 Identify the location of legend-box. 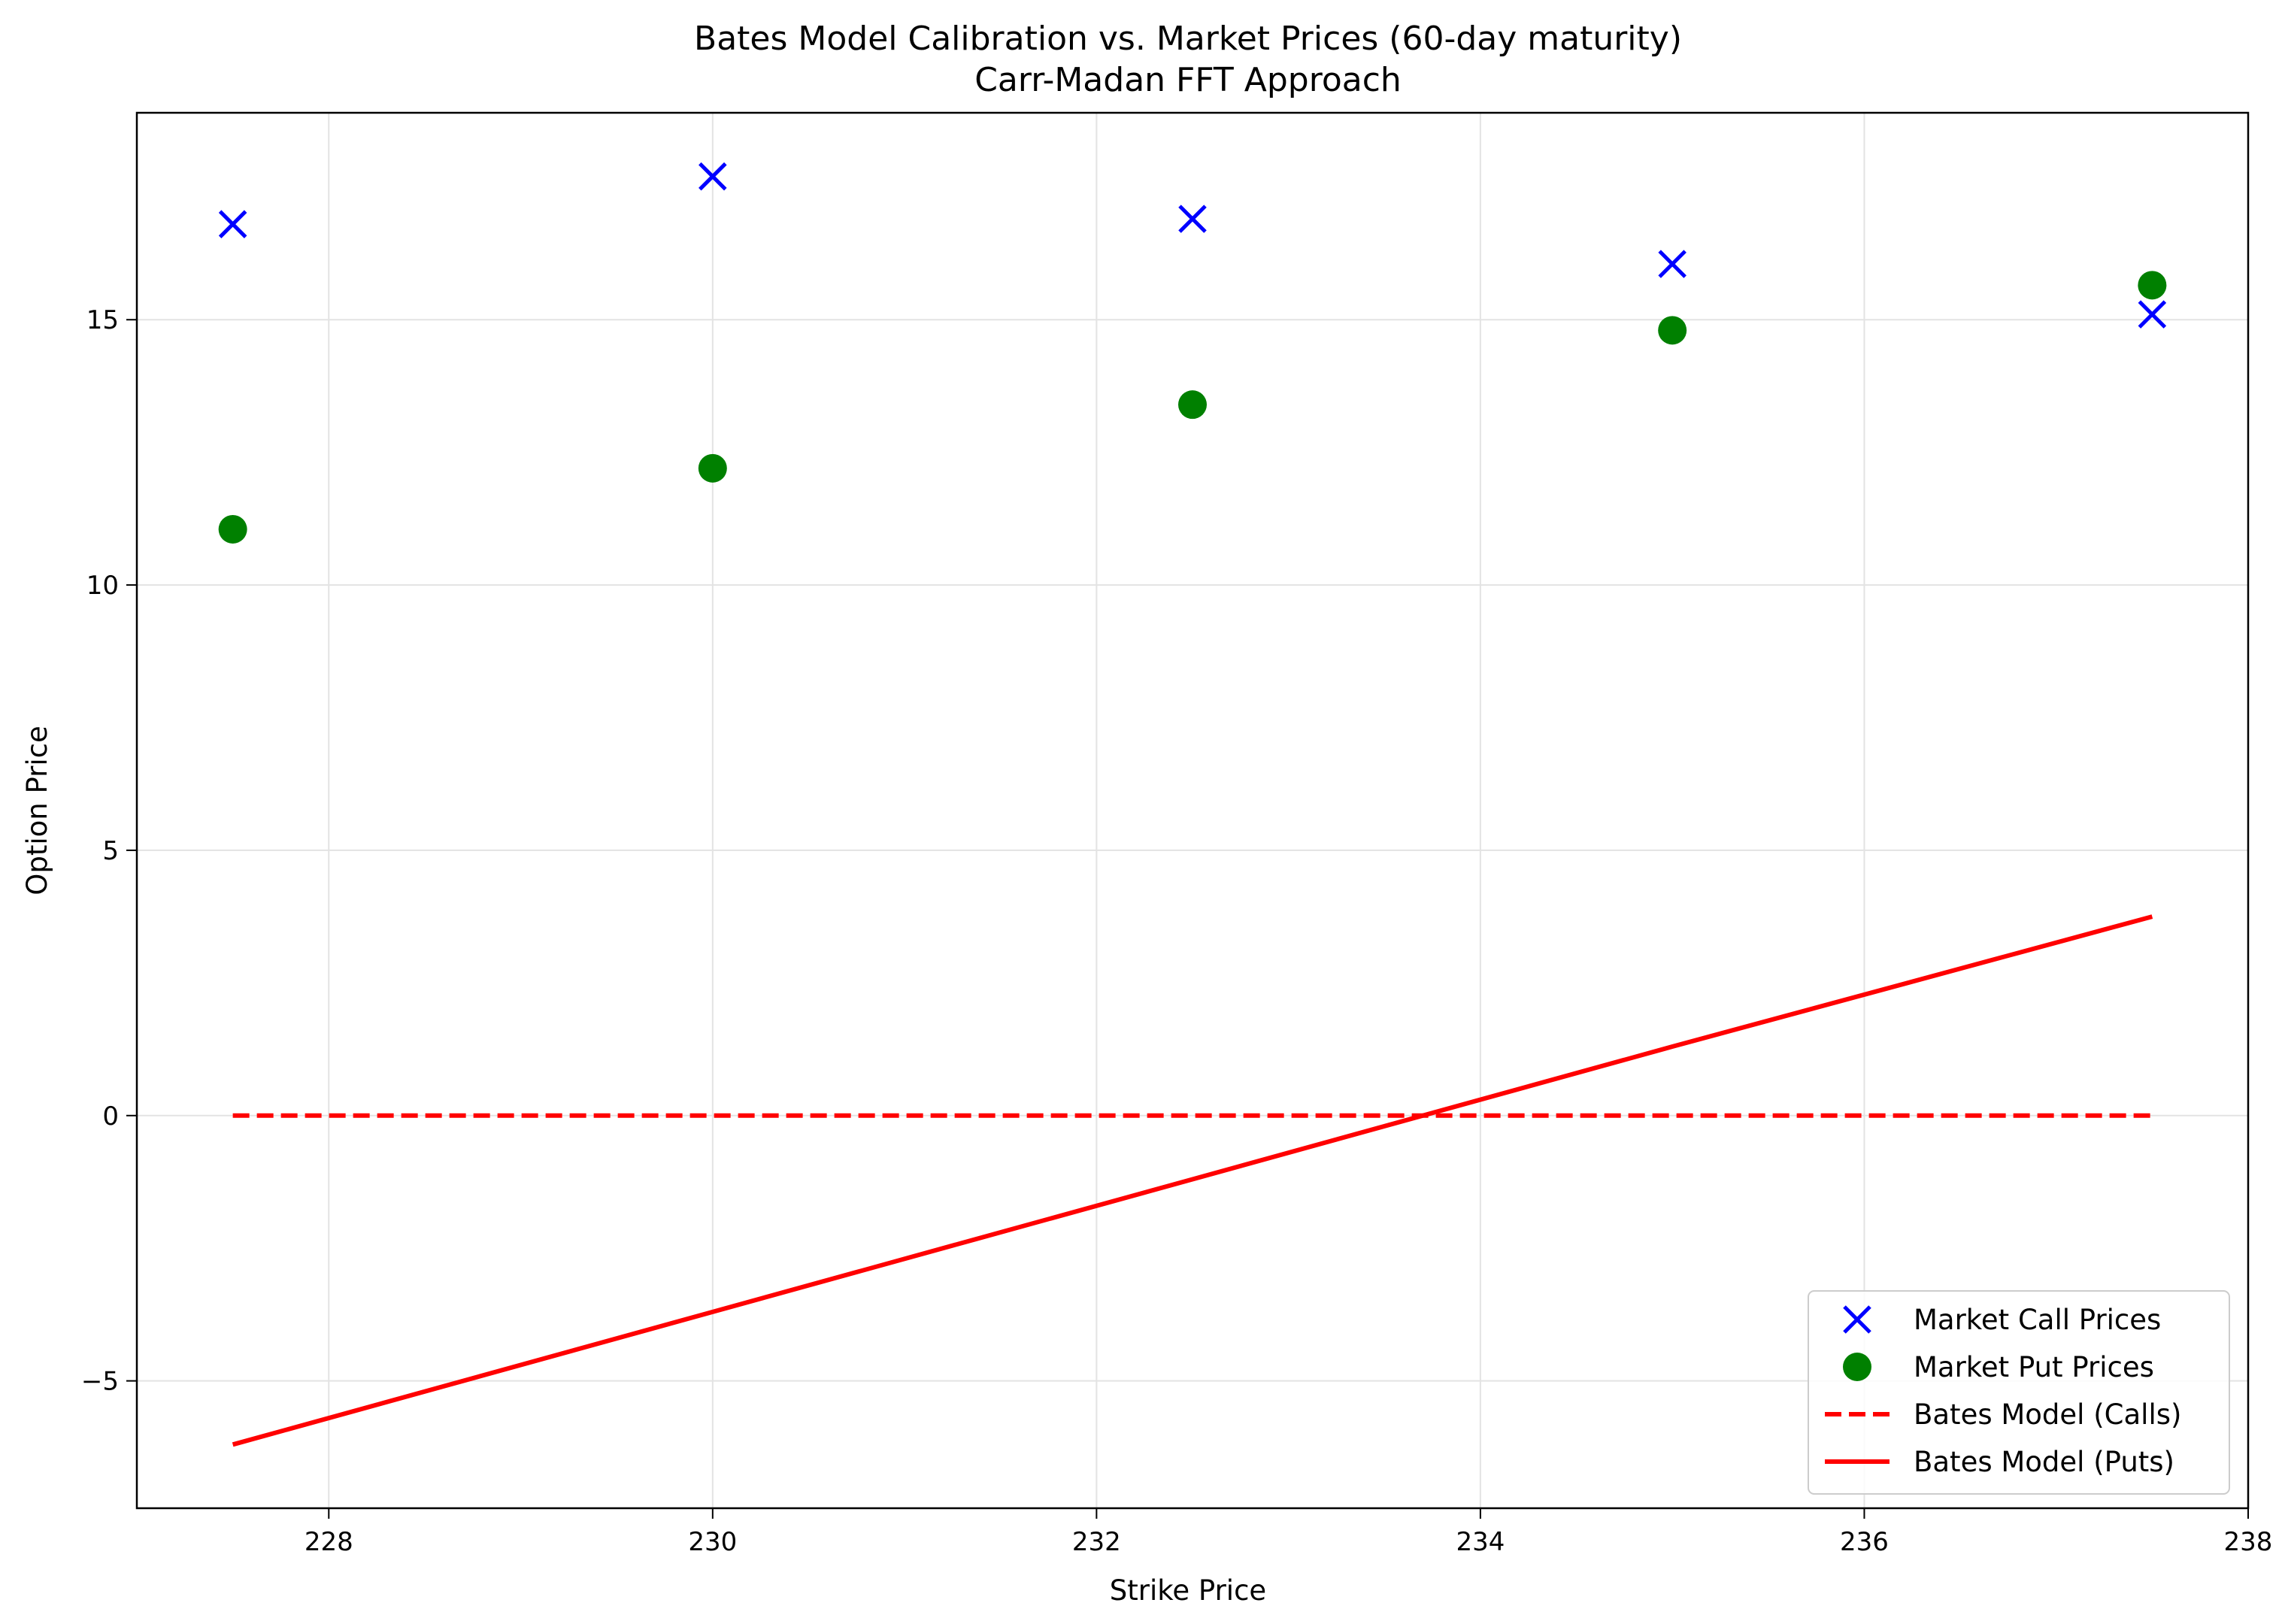
(2019, 1392).